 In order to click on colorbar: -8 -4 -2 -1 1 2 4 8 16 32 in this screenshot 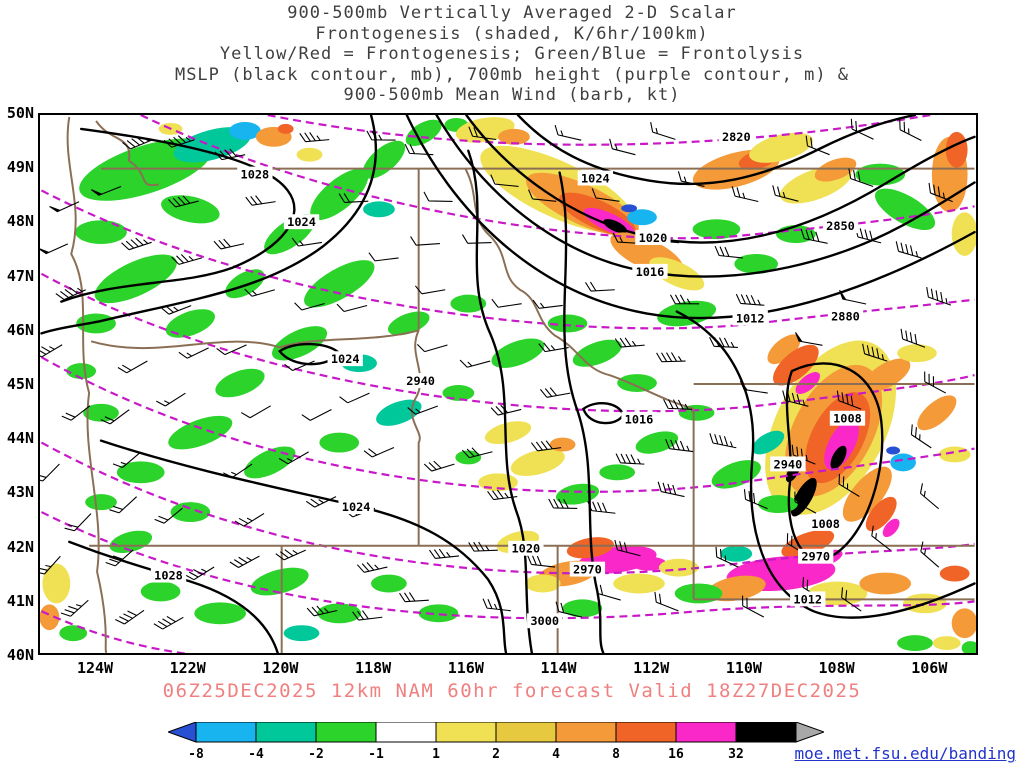, I will do `click(496, 742)`.